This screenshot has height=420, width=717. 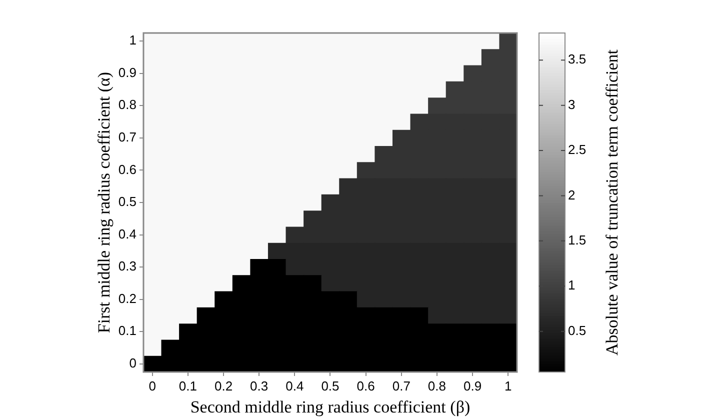 I want to click on color-bar-label: 3.5, so click(x=577, y=59).